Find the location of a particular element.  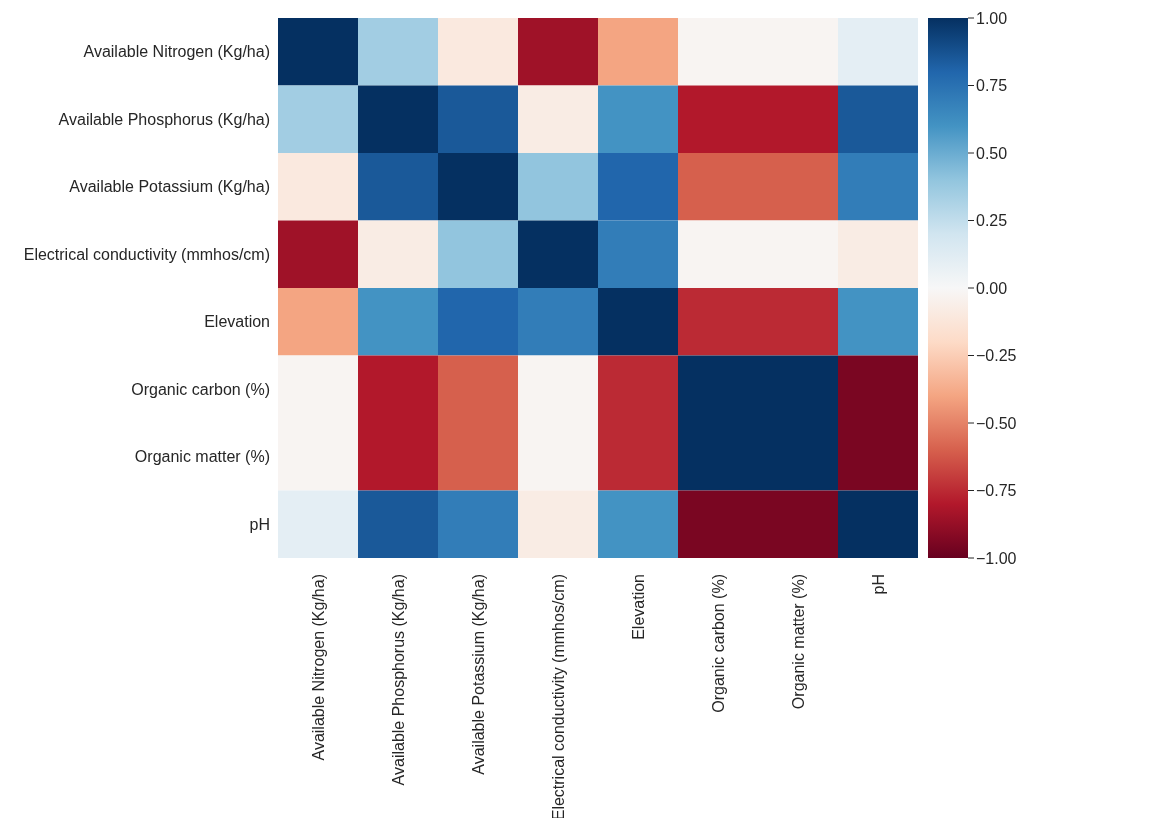

x-tick-label: pH is located at coordinates (878, 584).